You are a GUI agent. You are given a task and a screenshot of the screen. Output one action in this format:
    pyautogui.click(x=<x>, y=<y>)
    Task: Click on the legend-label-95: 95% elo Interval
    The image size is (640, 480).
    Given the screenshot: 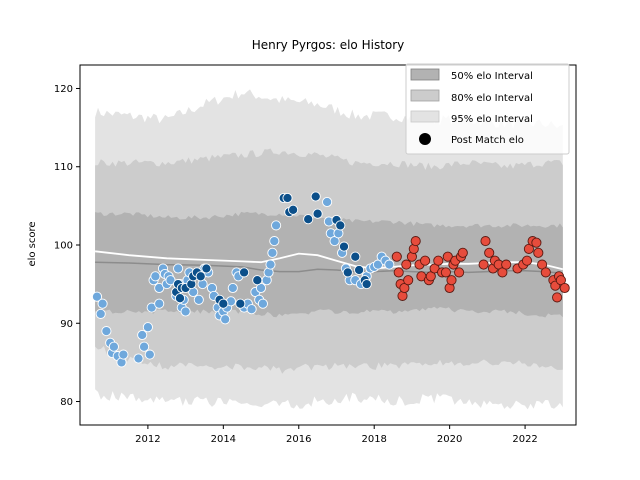 What is the action you would take?
    pyautogui.click(x=492, y=119)
    